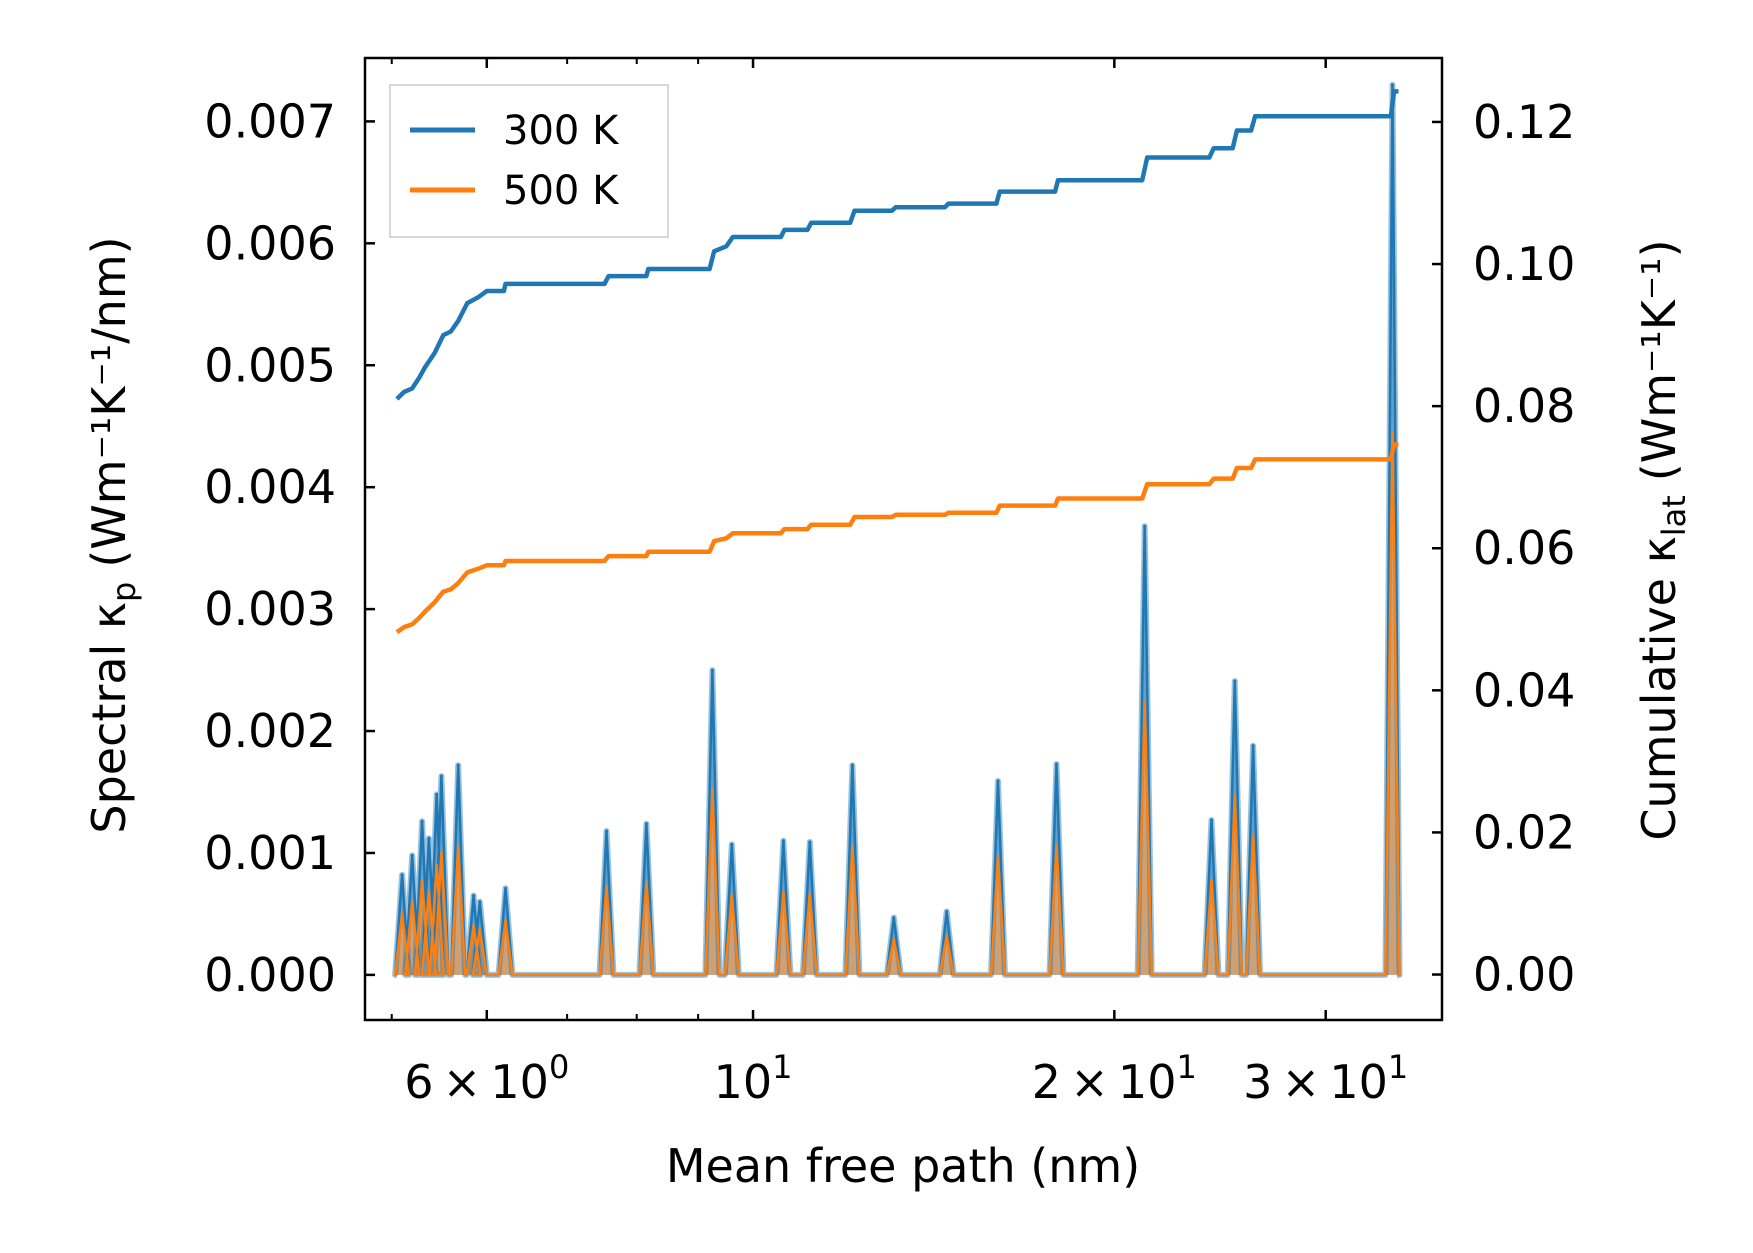 This screenshot has height=1253, width=1753. Describe the element at coordinates (753, 1078) in the screenshot. I see `x-tick-label-1: 101` at that location.